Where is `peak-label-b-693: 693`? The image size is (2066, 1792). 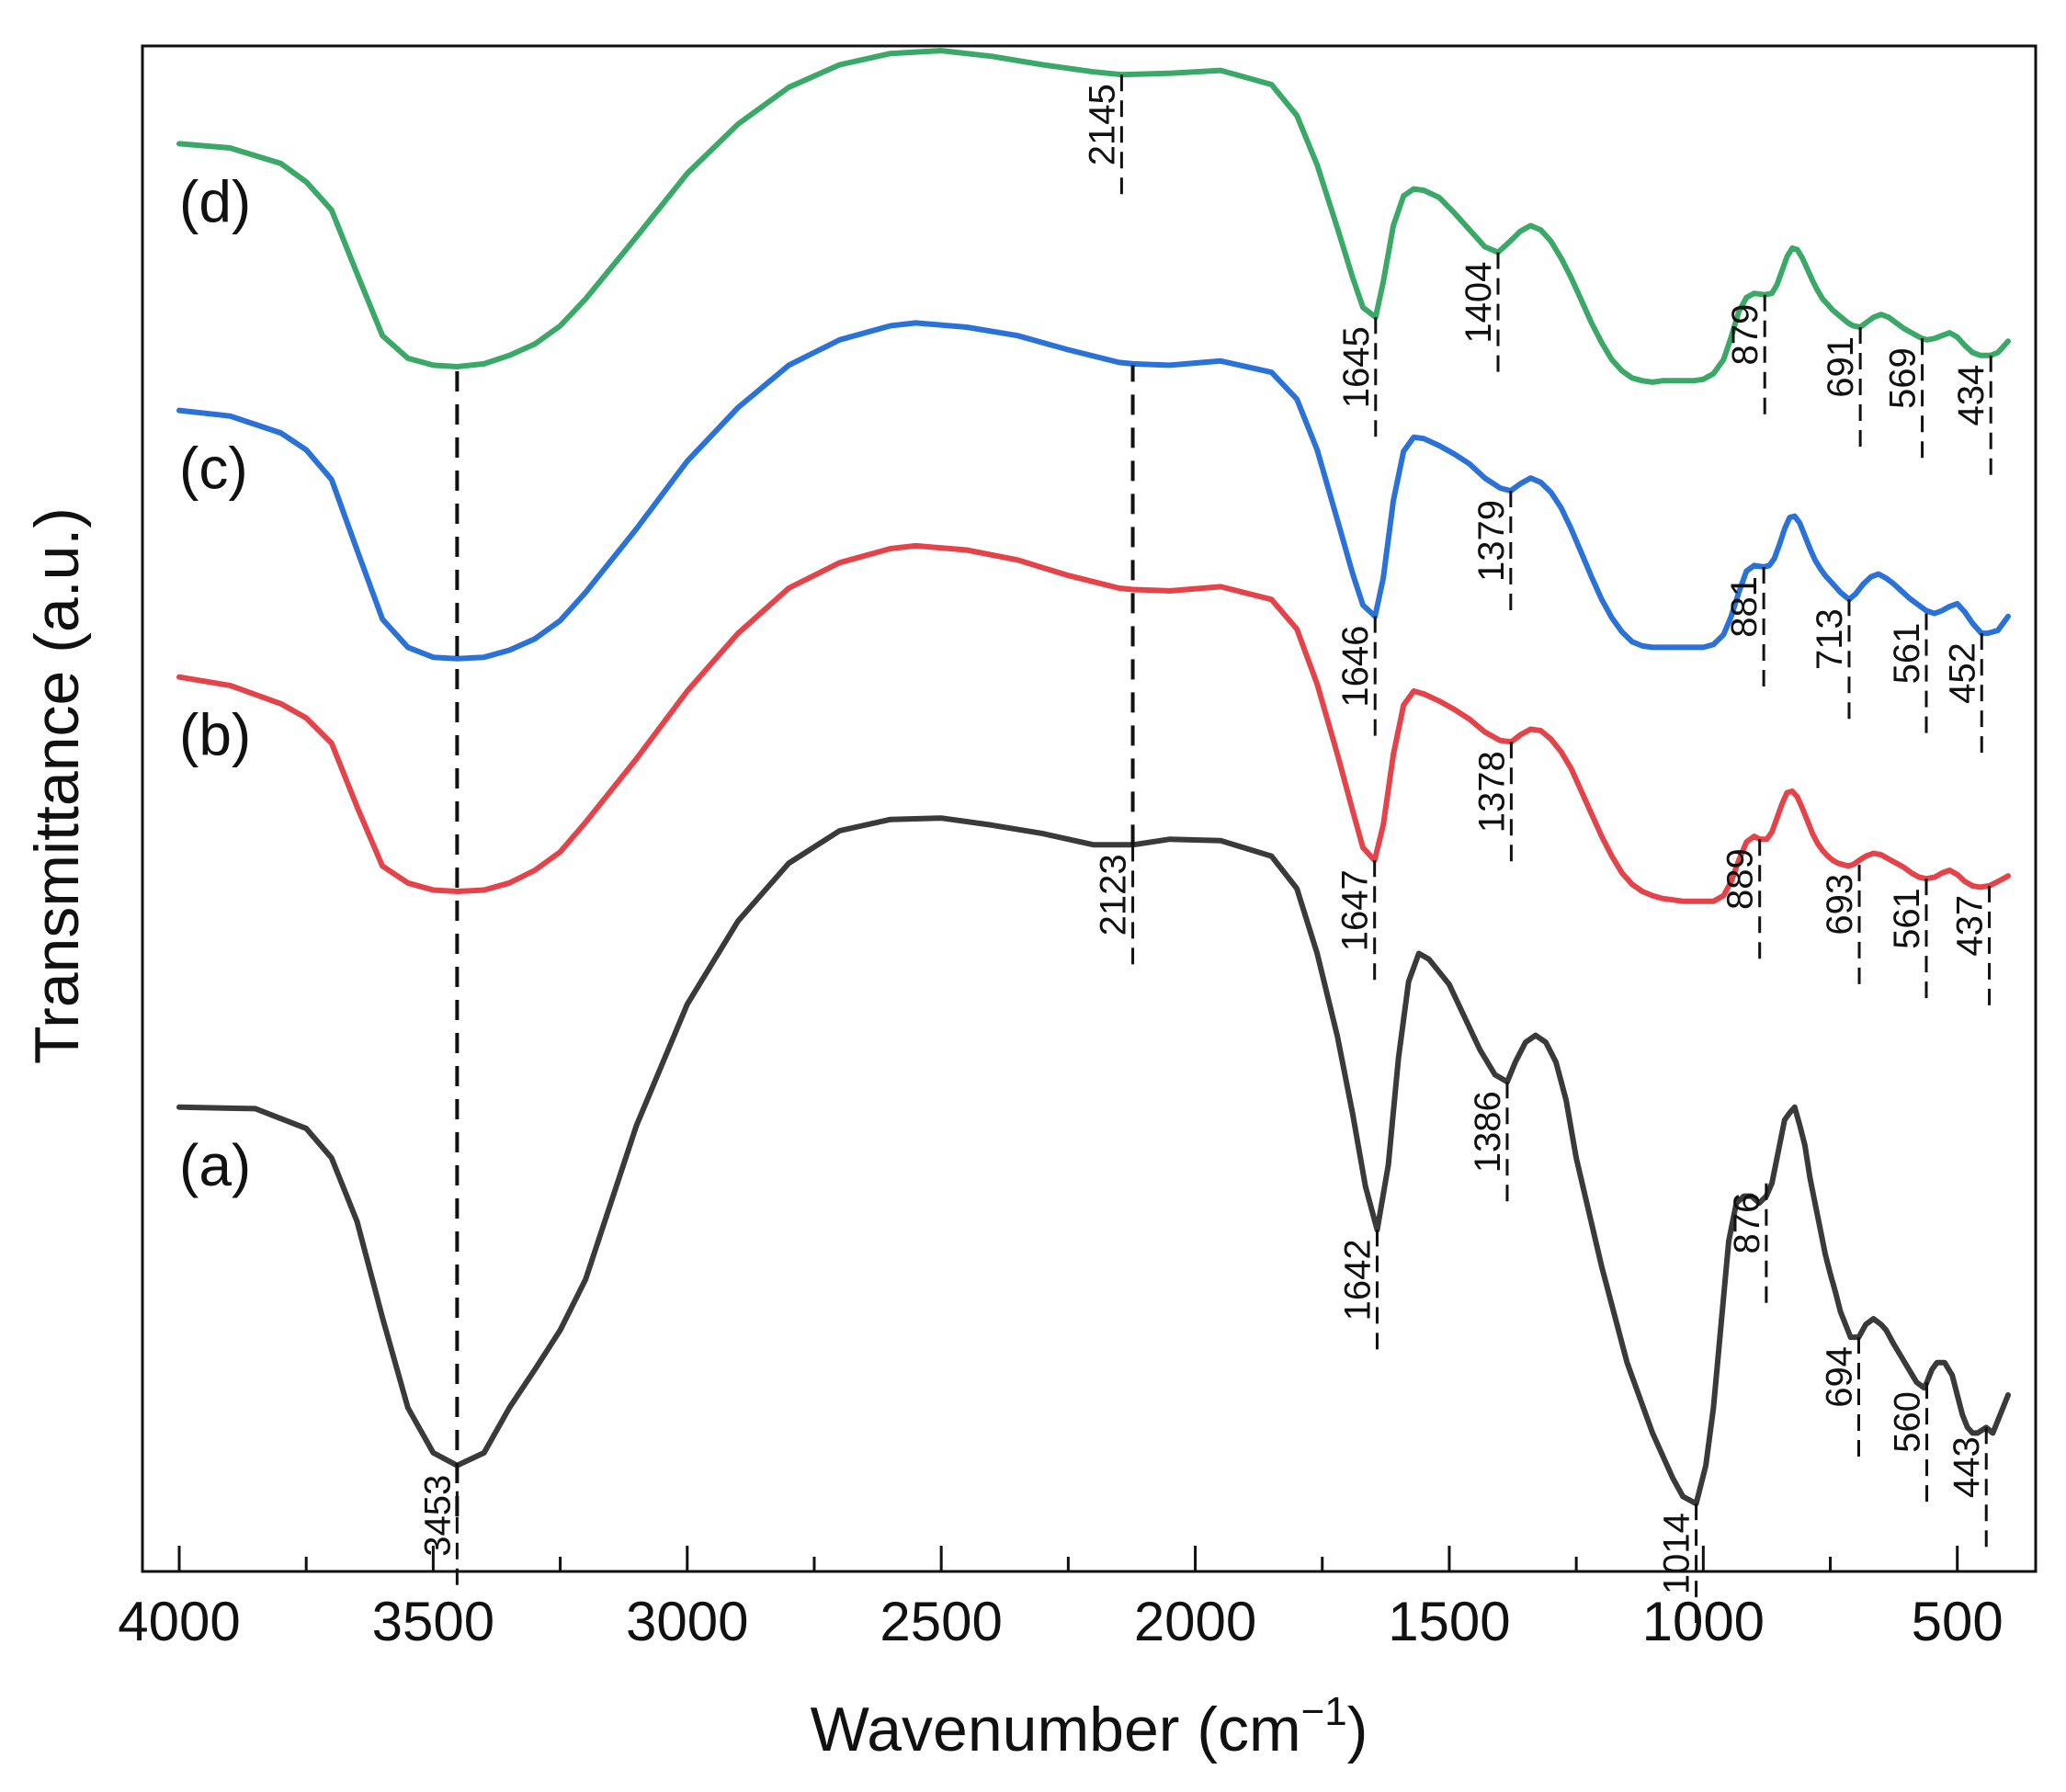
peak-label-b-693: 693 is located at coordinates (1840, 905).